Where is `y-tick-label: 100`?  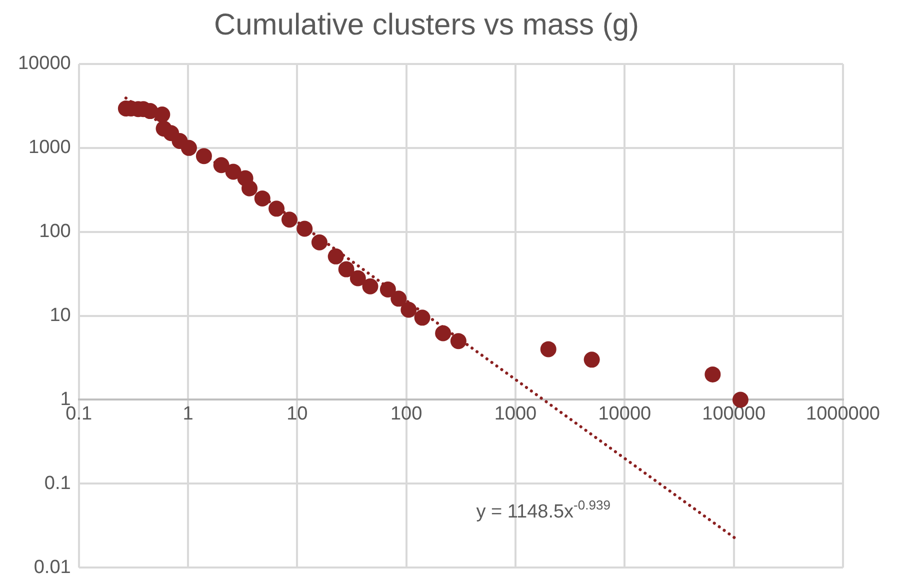 y-tick-label: 100 is located at coordinates (55, 231).